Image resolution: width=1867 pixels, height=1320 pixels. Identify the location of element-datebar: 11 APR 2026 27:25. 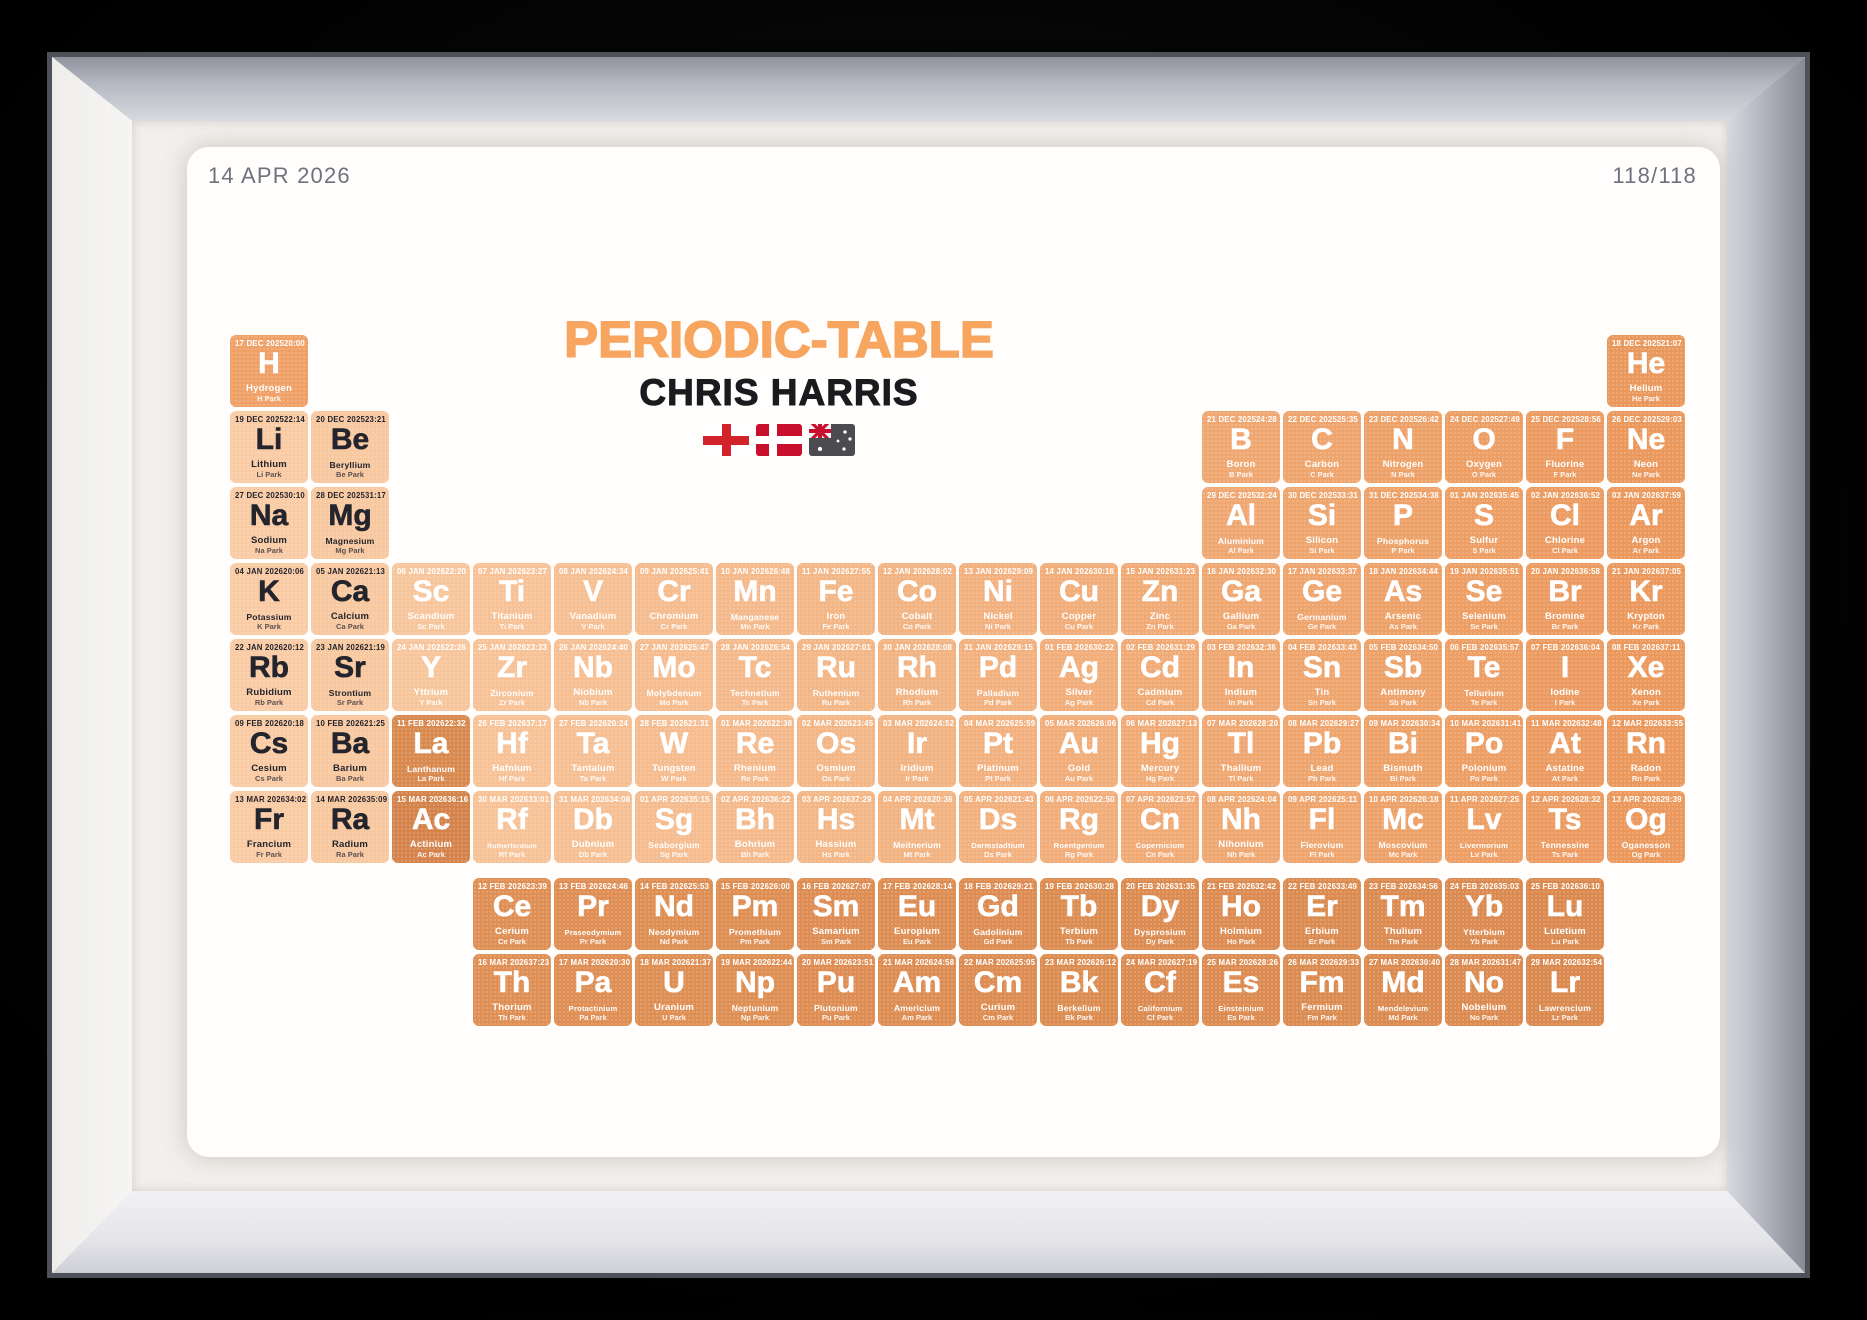
(1484, 799).